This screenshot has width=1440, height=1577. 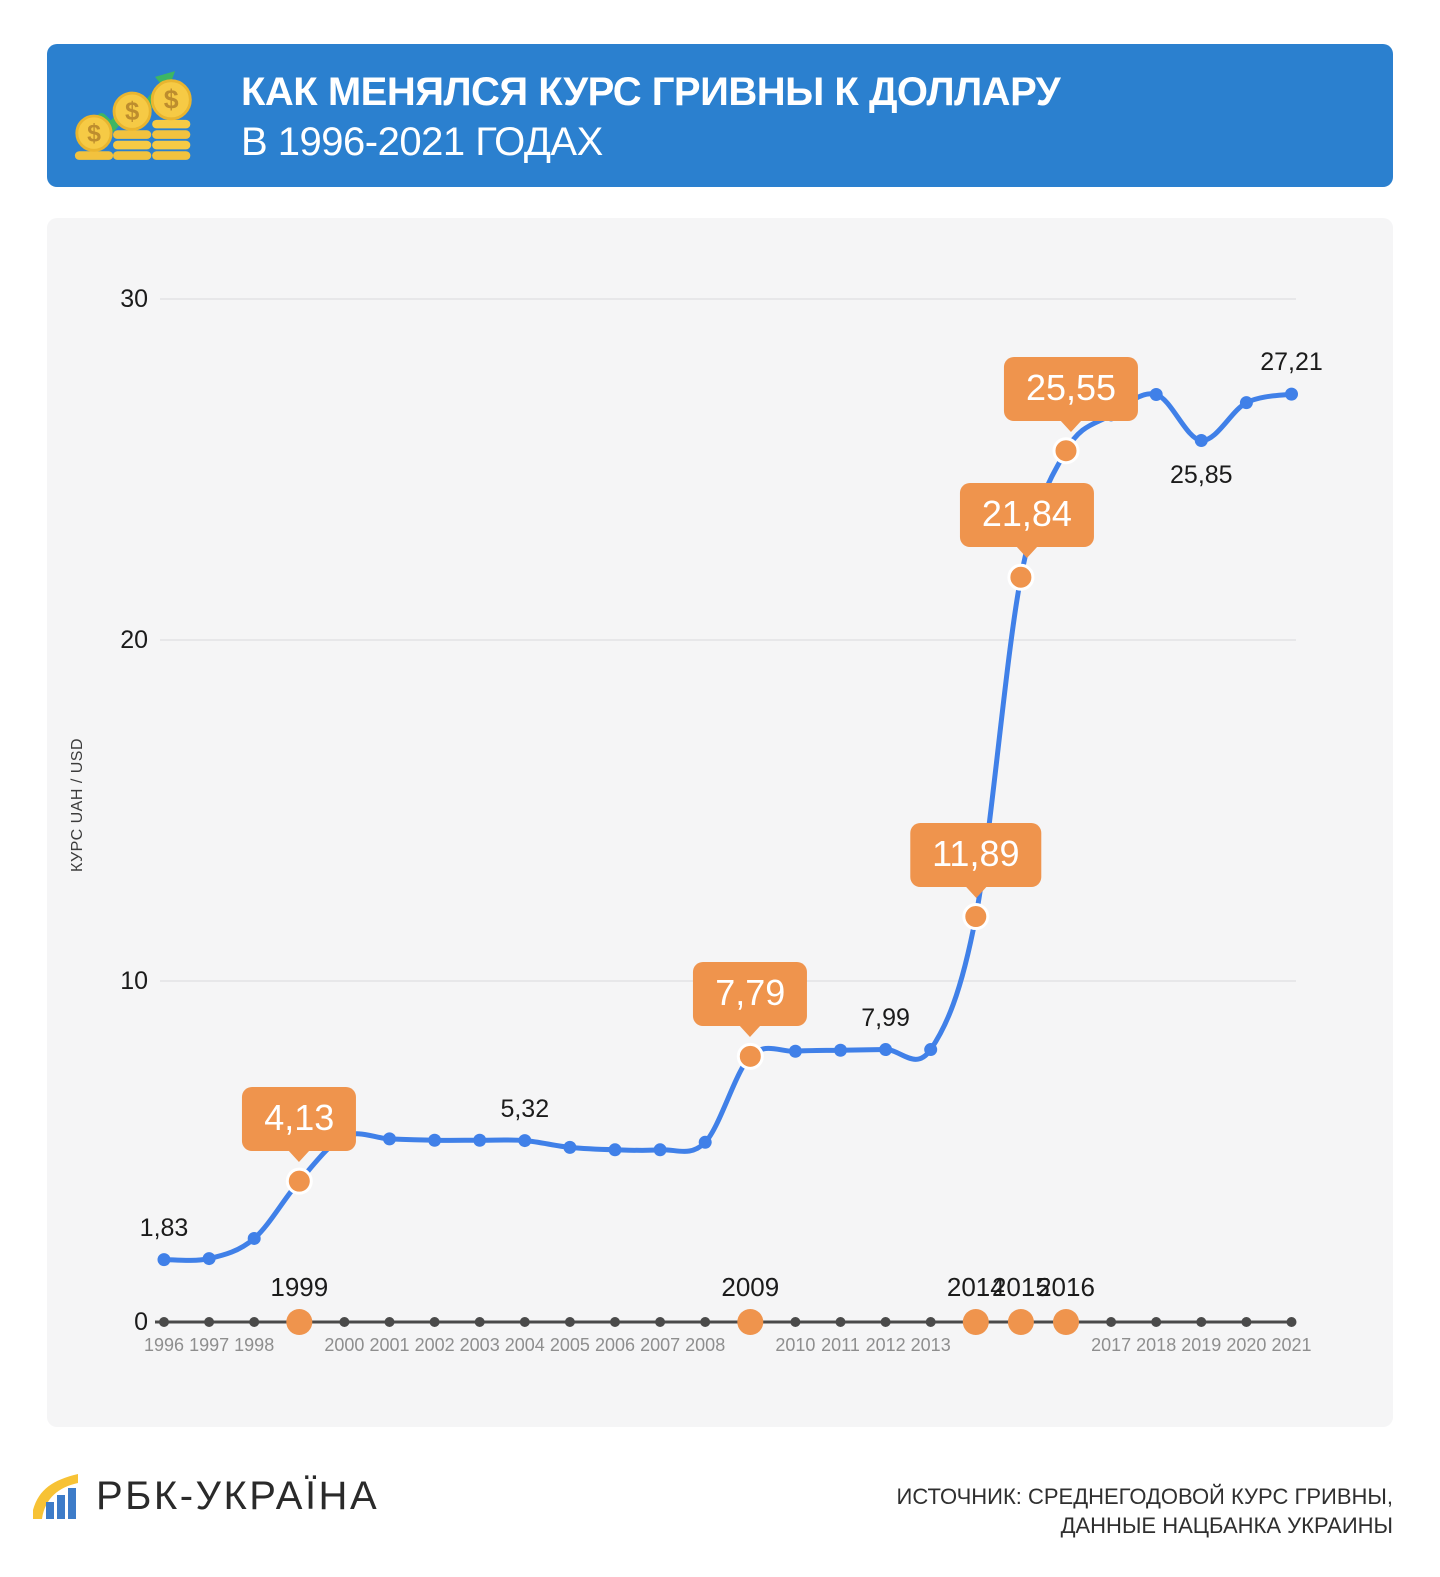 I want to click on x-year-label: 2006, so click(x=615, y=1345).